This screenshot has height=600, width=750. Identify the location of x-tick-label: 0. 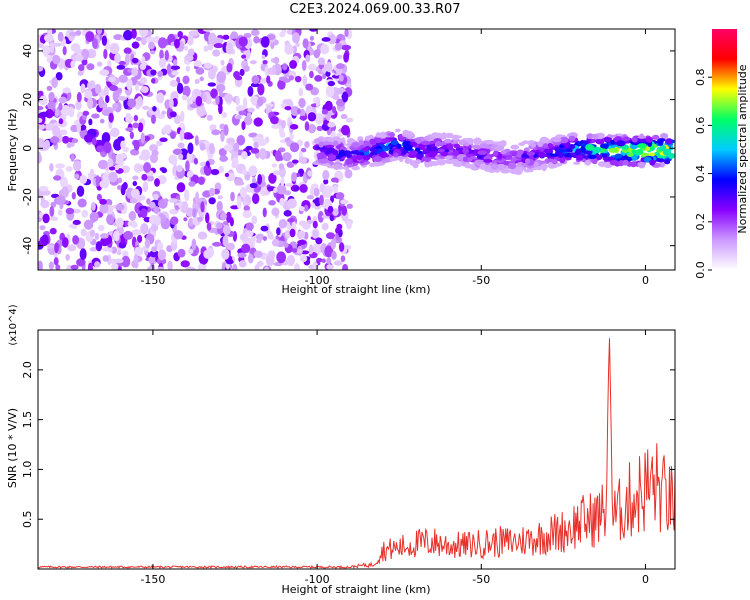
(645, 280).